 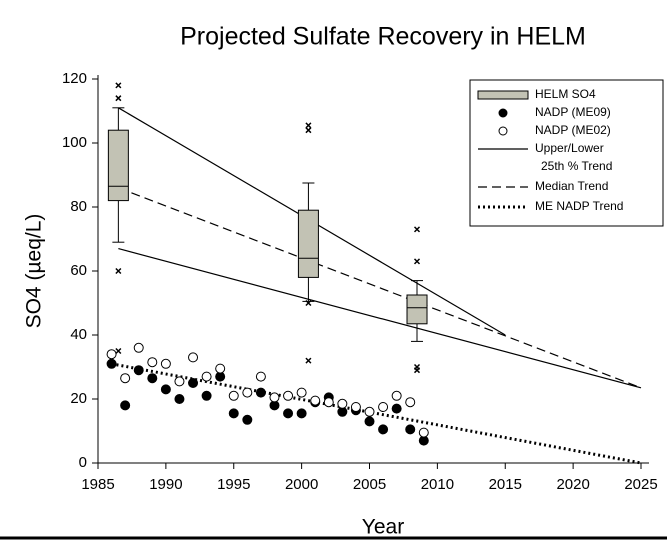 What do you see at coordinates (569, 148) in the screenshot?
I see `legend-label: Upper/Lower` at bounding box center [569, 148].